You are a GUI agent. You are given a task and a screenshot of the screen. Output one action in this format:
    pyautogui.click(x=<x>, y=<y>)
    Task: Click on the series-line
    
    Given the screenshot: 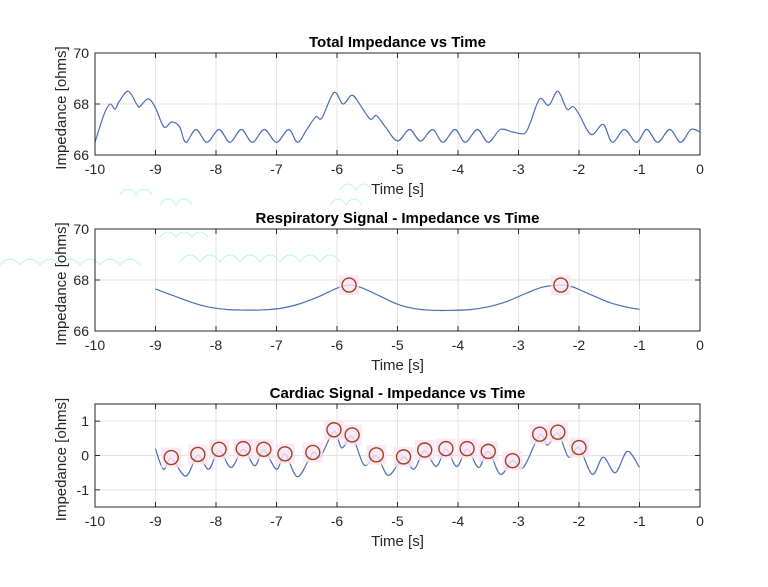 What is the action you would take?
    pyautogui.click(x=397, y=116)
    